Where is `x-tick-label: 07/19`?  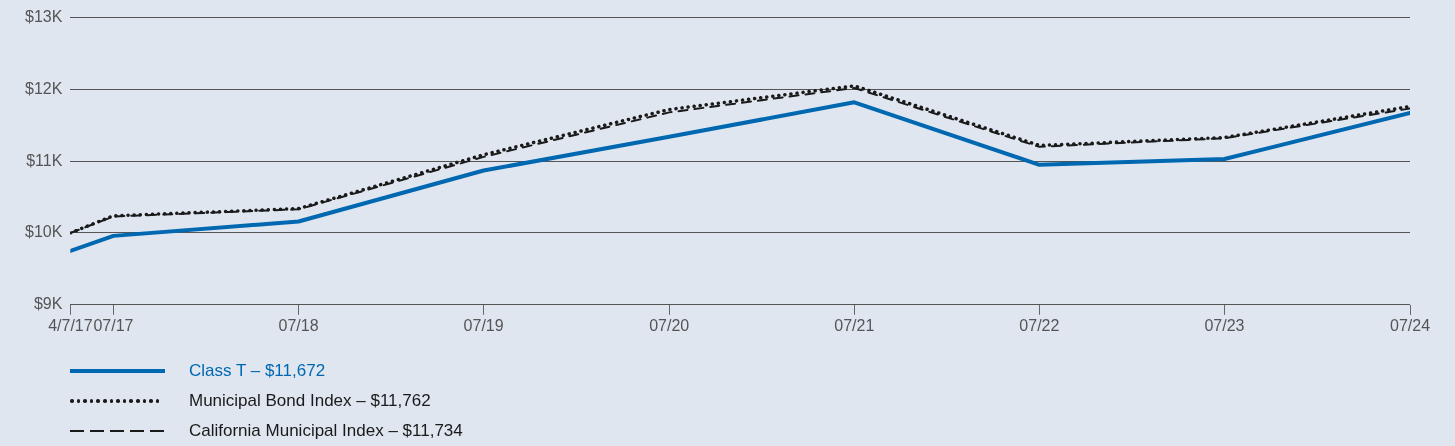 x-tick-label: 07/19 is located at coordinates (483, 325).